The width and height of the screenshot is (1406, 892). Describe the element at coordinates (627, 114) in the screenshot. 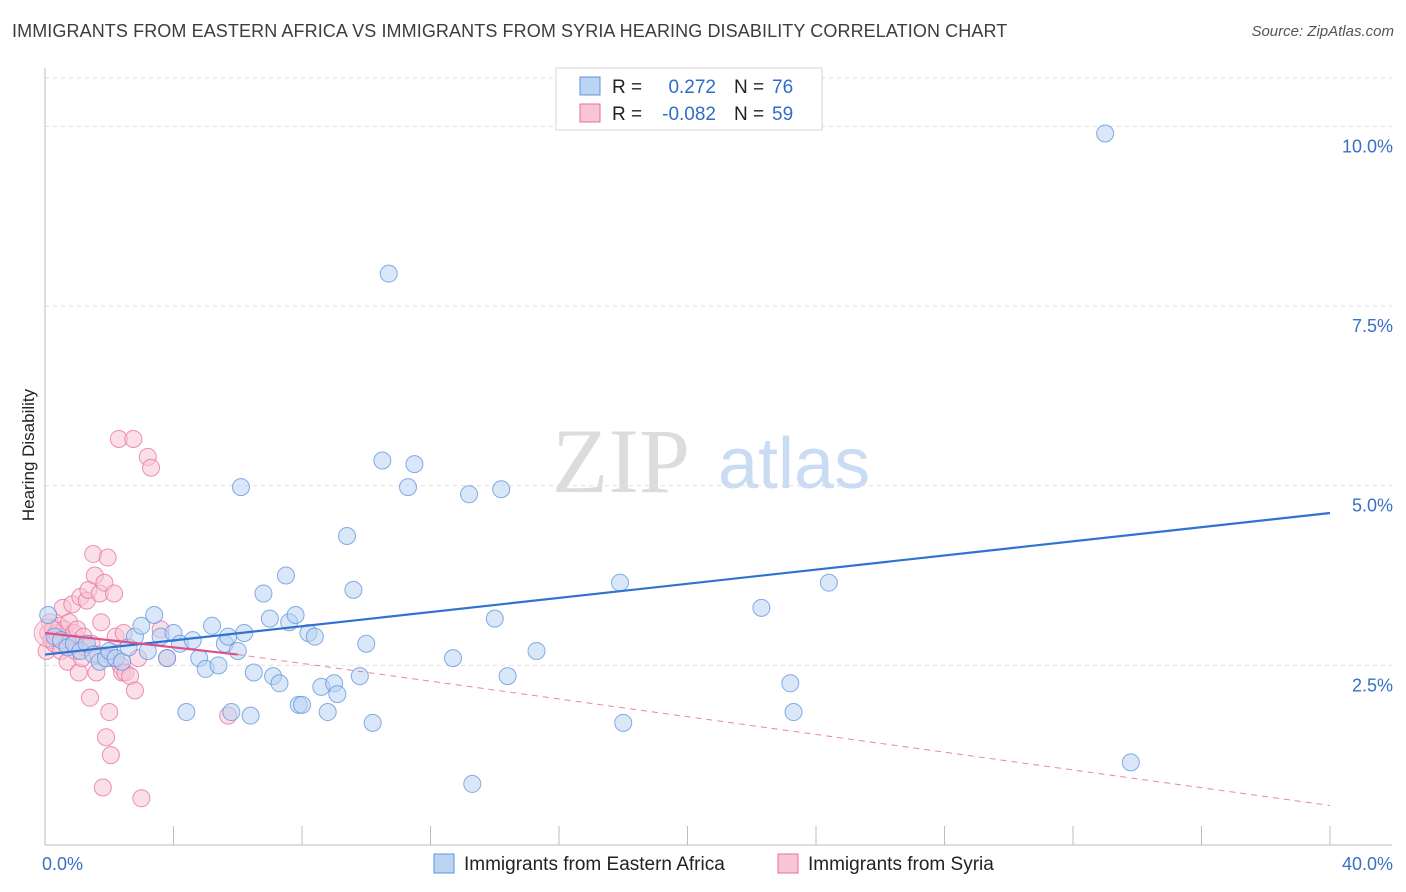

I see `legend-r-label-1: R =` at that location.